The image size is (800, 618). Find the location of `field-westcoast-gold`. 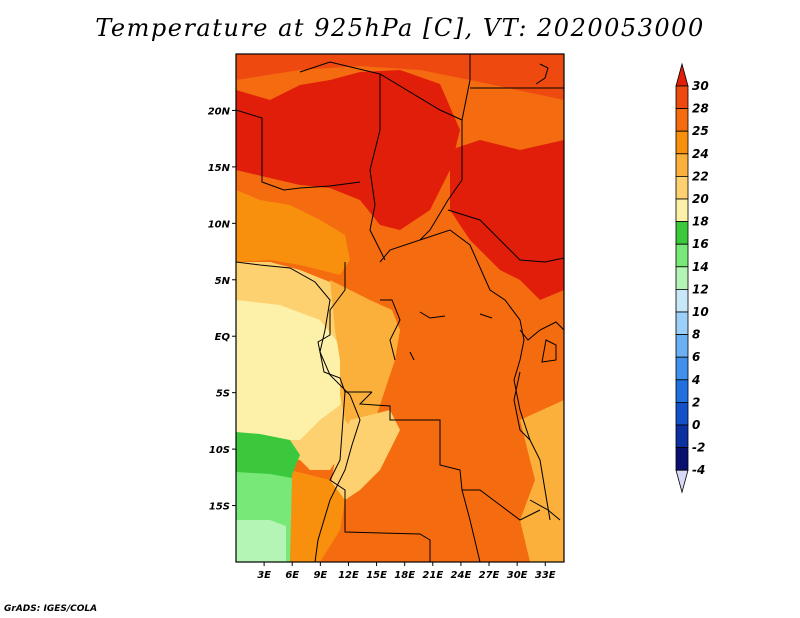

field-westcoast-gold is located at coordinates (293, 232).